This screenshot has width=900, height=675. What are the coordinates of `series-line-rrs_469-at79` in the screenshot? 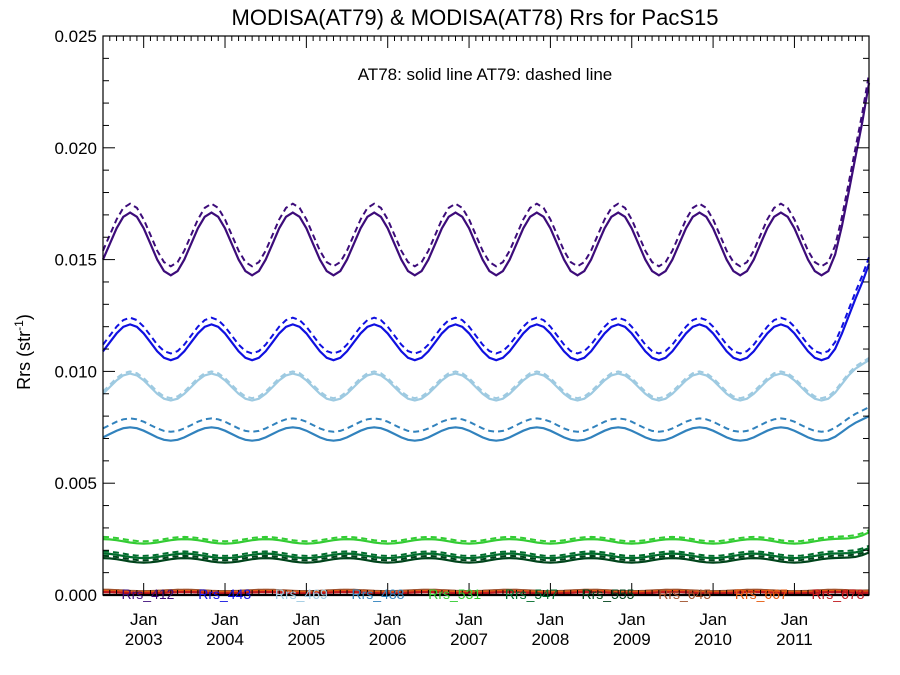 It's located at (486, 378).